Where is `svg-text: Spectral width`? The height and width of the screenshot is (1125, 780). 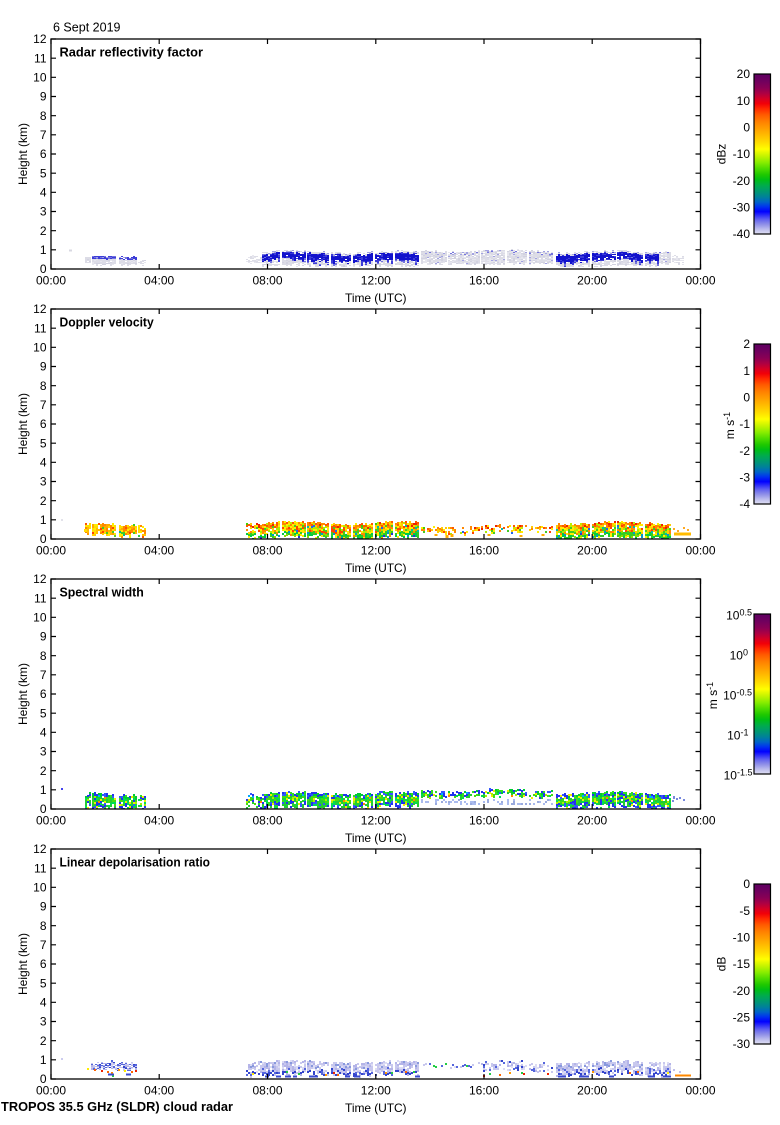 svg-text: Spectral width is located at coordinates (102, 592).